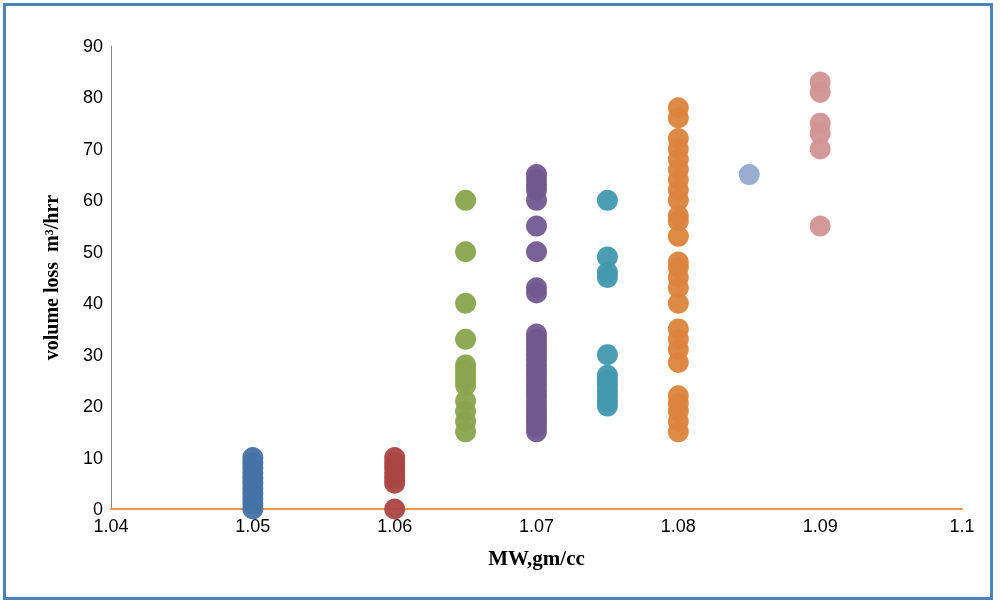 This screenshot has height=609, width=1002. Describe the element at coordinates (111, 526) in the screenshot. I see `x-tick-label: 1.04` at that location.